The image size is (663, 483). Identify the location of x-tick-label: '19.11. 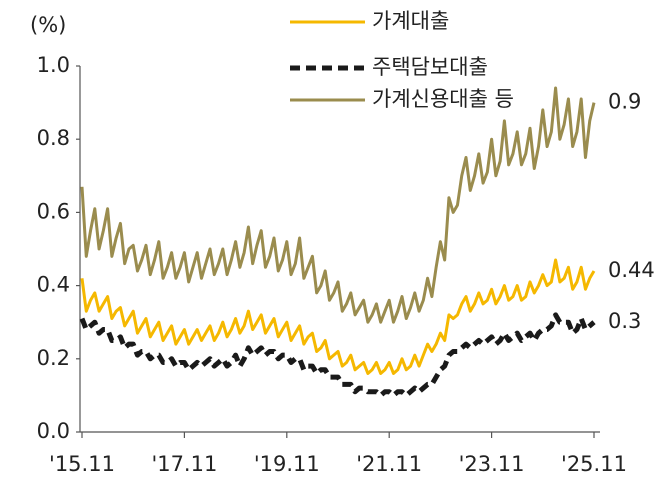
(287, 464).